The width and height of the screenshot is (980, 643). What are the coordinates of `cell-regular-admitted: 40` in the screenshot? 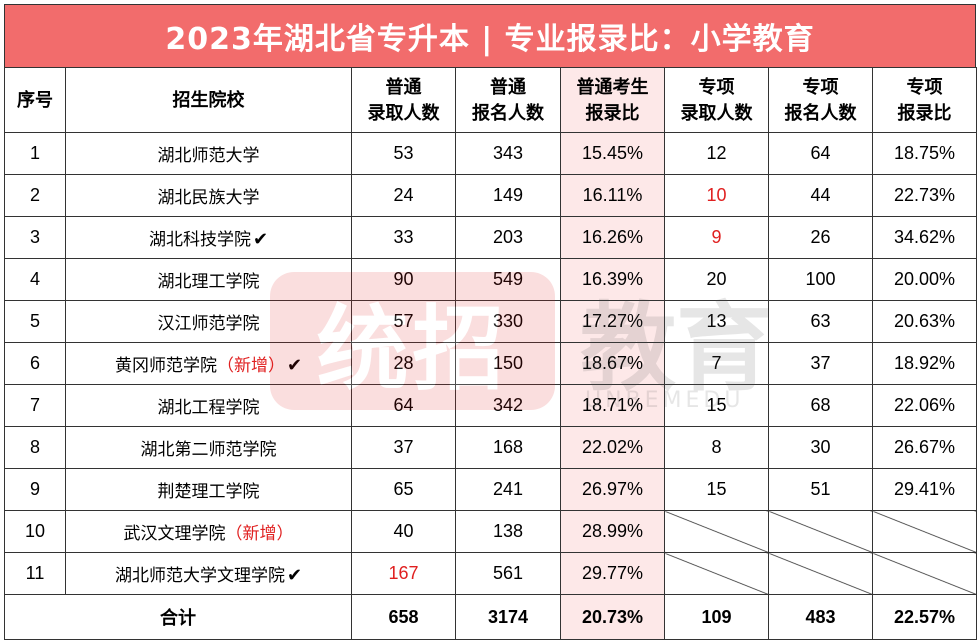 It's located at (403, 531).